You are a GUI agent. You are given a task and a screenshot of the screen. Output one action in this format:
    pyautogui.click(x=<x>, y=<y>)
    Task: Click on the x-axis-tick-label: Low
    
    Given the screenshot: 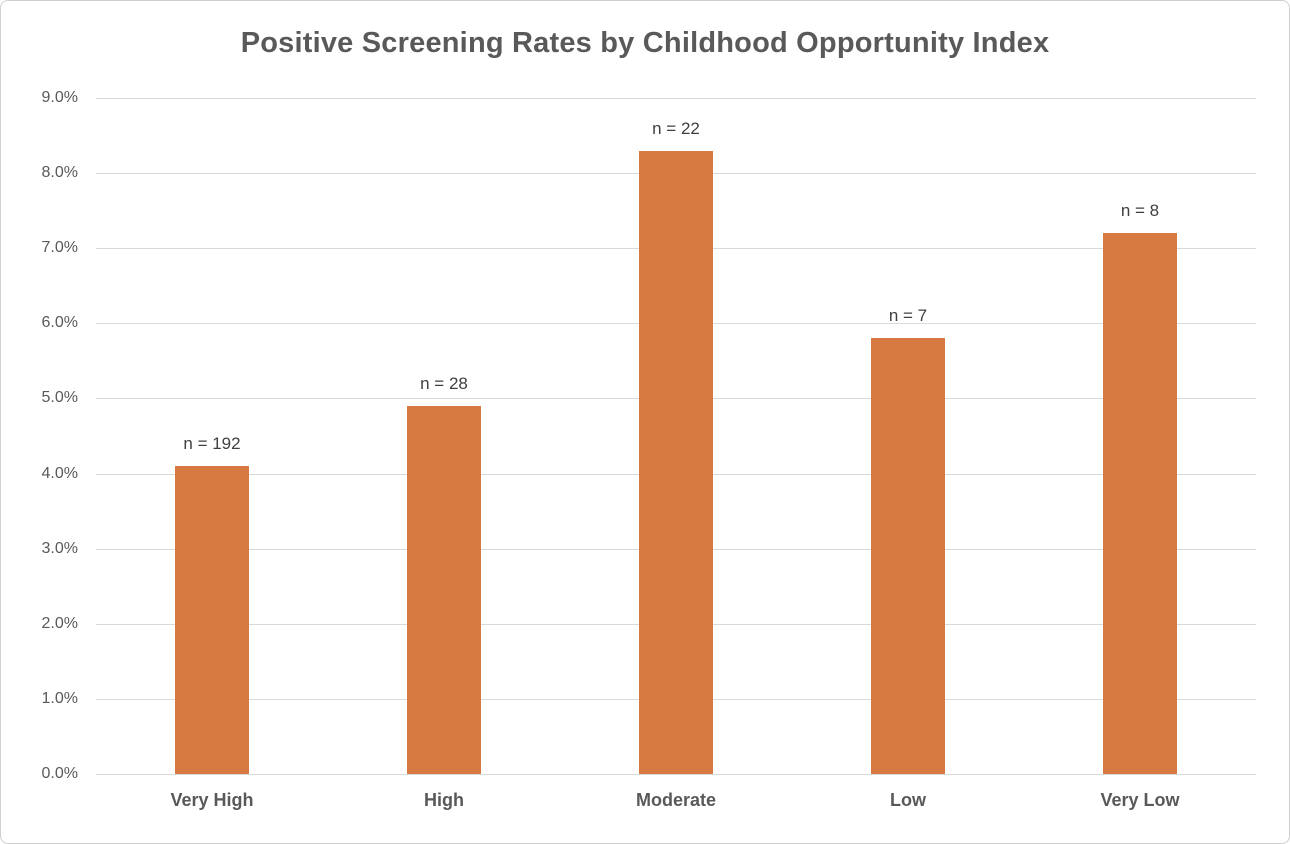 What is the action you would take?
    pyautogui.click(x=908, y=800)
    